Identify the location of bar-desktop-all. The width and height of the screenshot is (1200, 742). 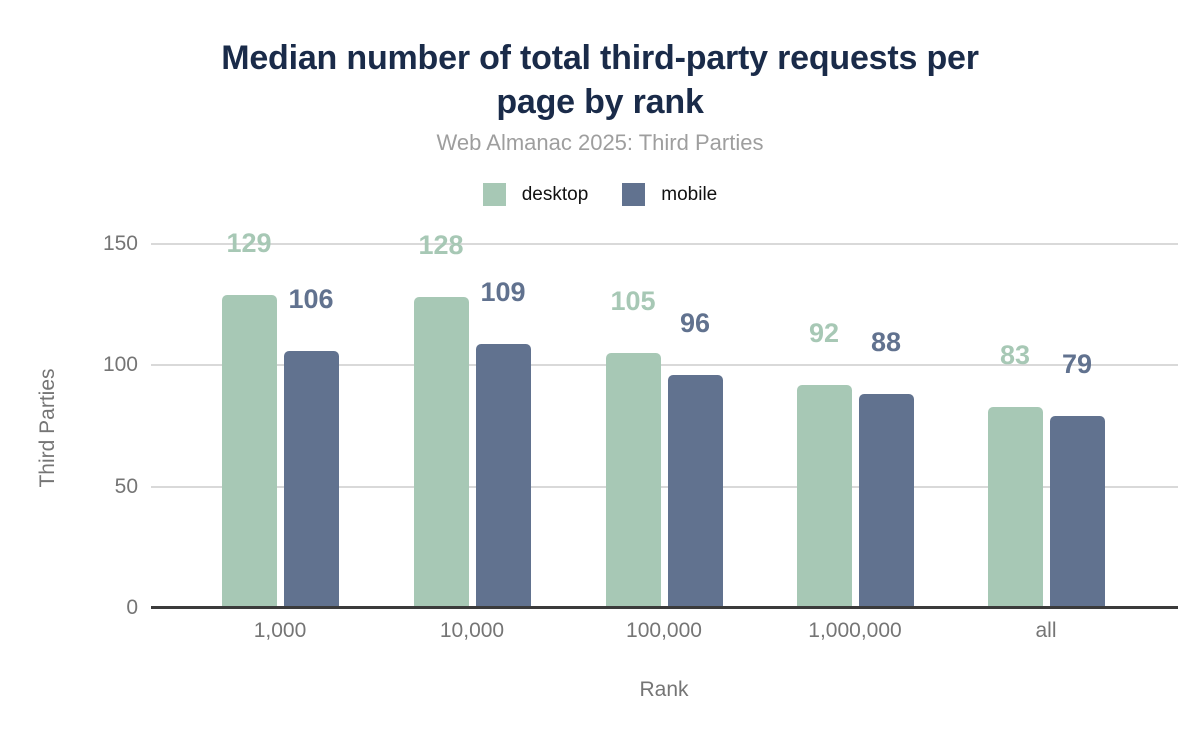
(1015, 507).